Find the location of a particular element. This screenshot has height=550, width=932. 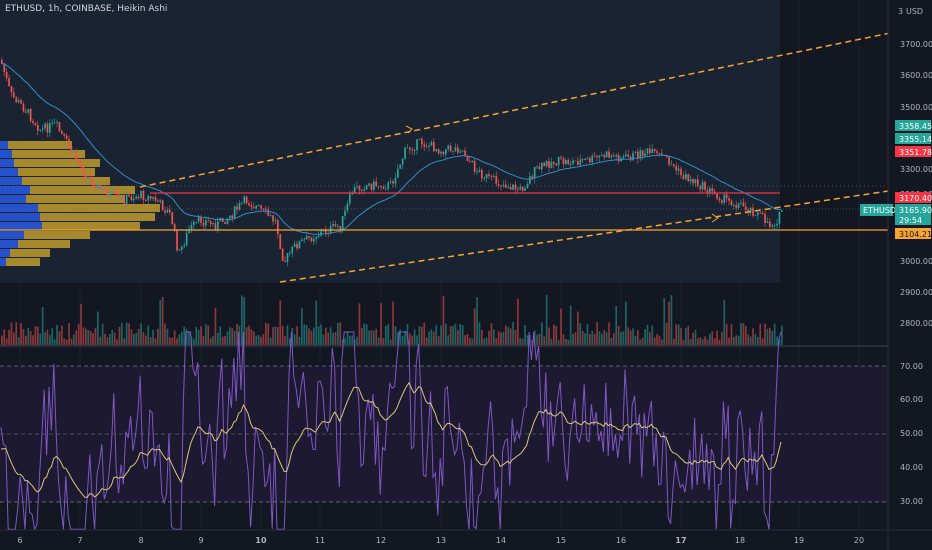

pivot-marker-bottom is located at coordinates (715, 218).